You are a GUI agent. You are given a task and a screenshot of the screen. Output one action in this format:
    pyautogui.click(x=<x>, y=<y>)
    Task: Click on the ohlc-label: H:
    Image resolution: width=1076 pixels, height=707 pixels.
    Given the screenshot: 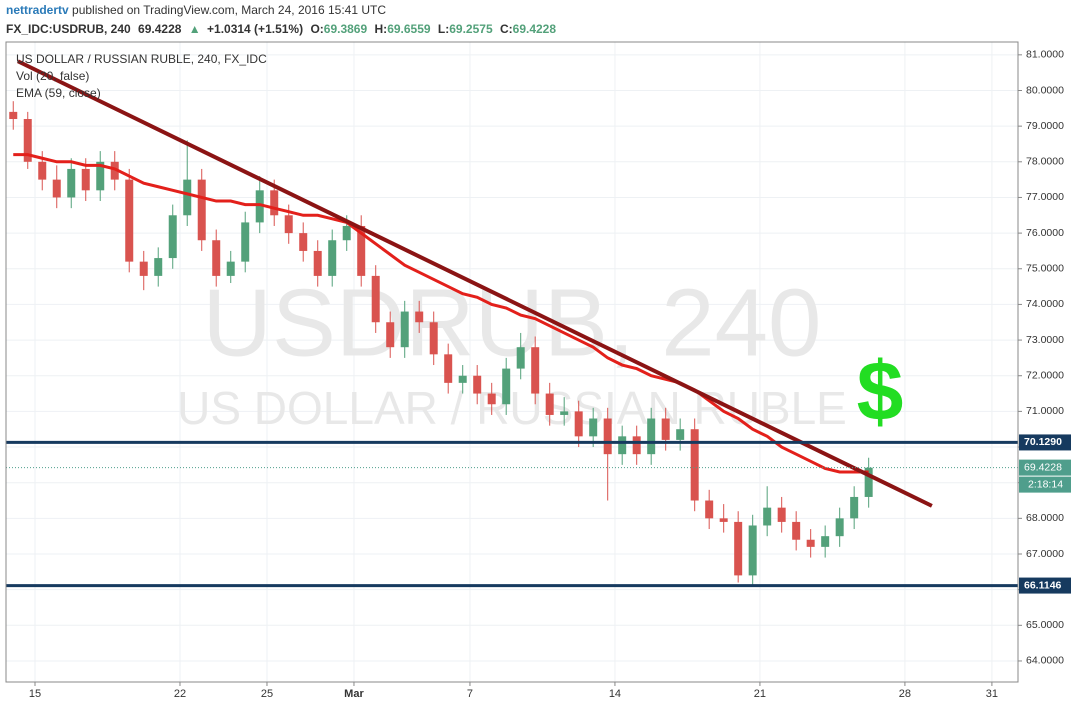 What is the action you would take?
    pyautogui.click(x=381, y=29)
    